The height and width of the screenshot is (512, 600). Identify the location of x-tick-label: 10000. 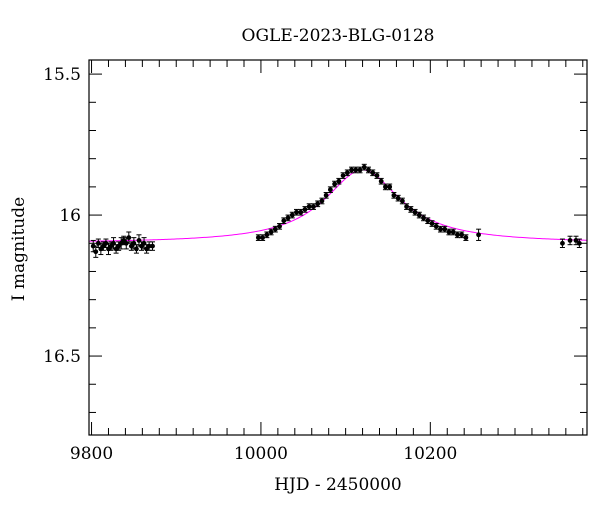
(261, 454).